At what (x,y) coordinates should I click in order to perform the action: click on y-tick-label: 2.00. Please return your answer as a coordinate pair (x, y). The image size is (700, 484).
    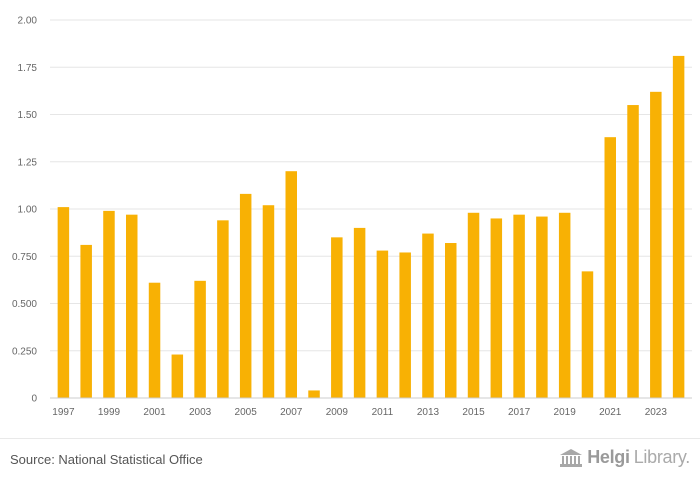
    Looking at the image, I should click on (28, 21).